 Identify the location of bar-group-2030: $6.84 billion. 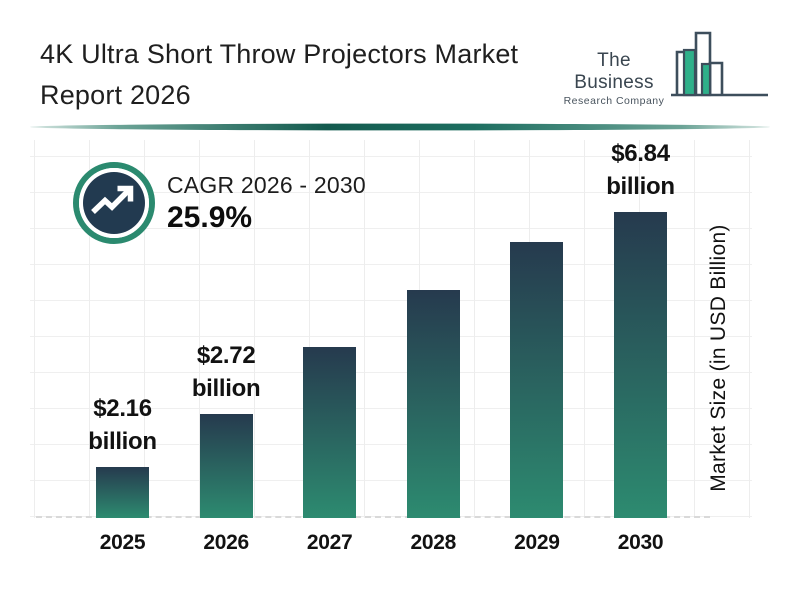
(640, 329).